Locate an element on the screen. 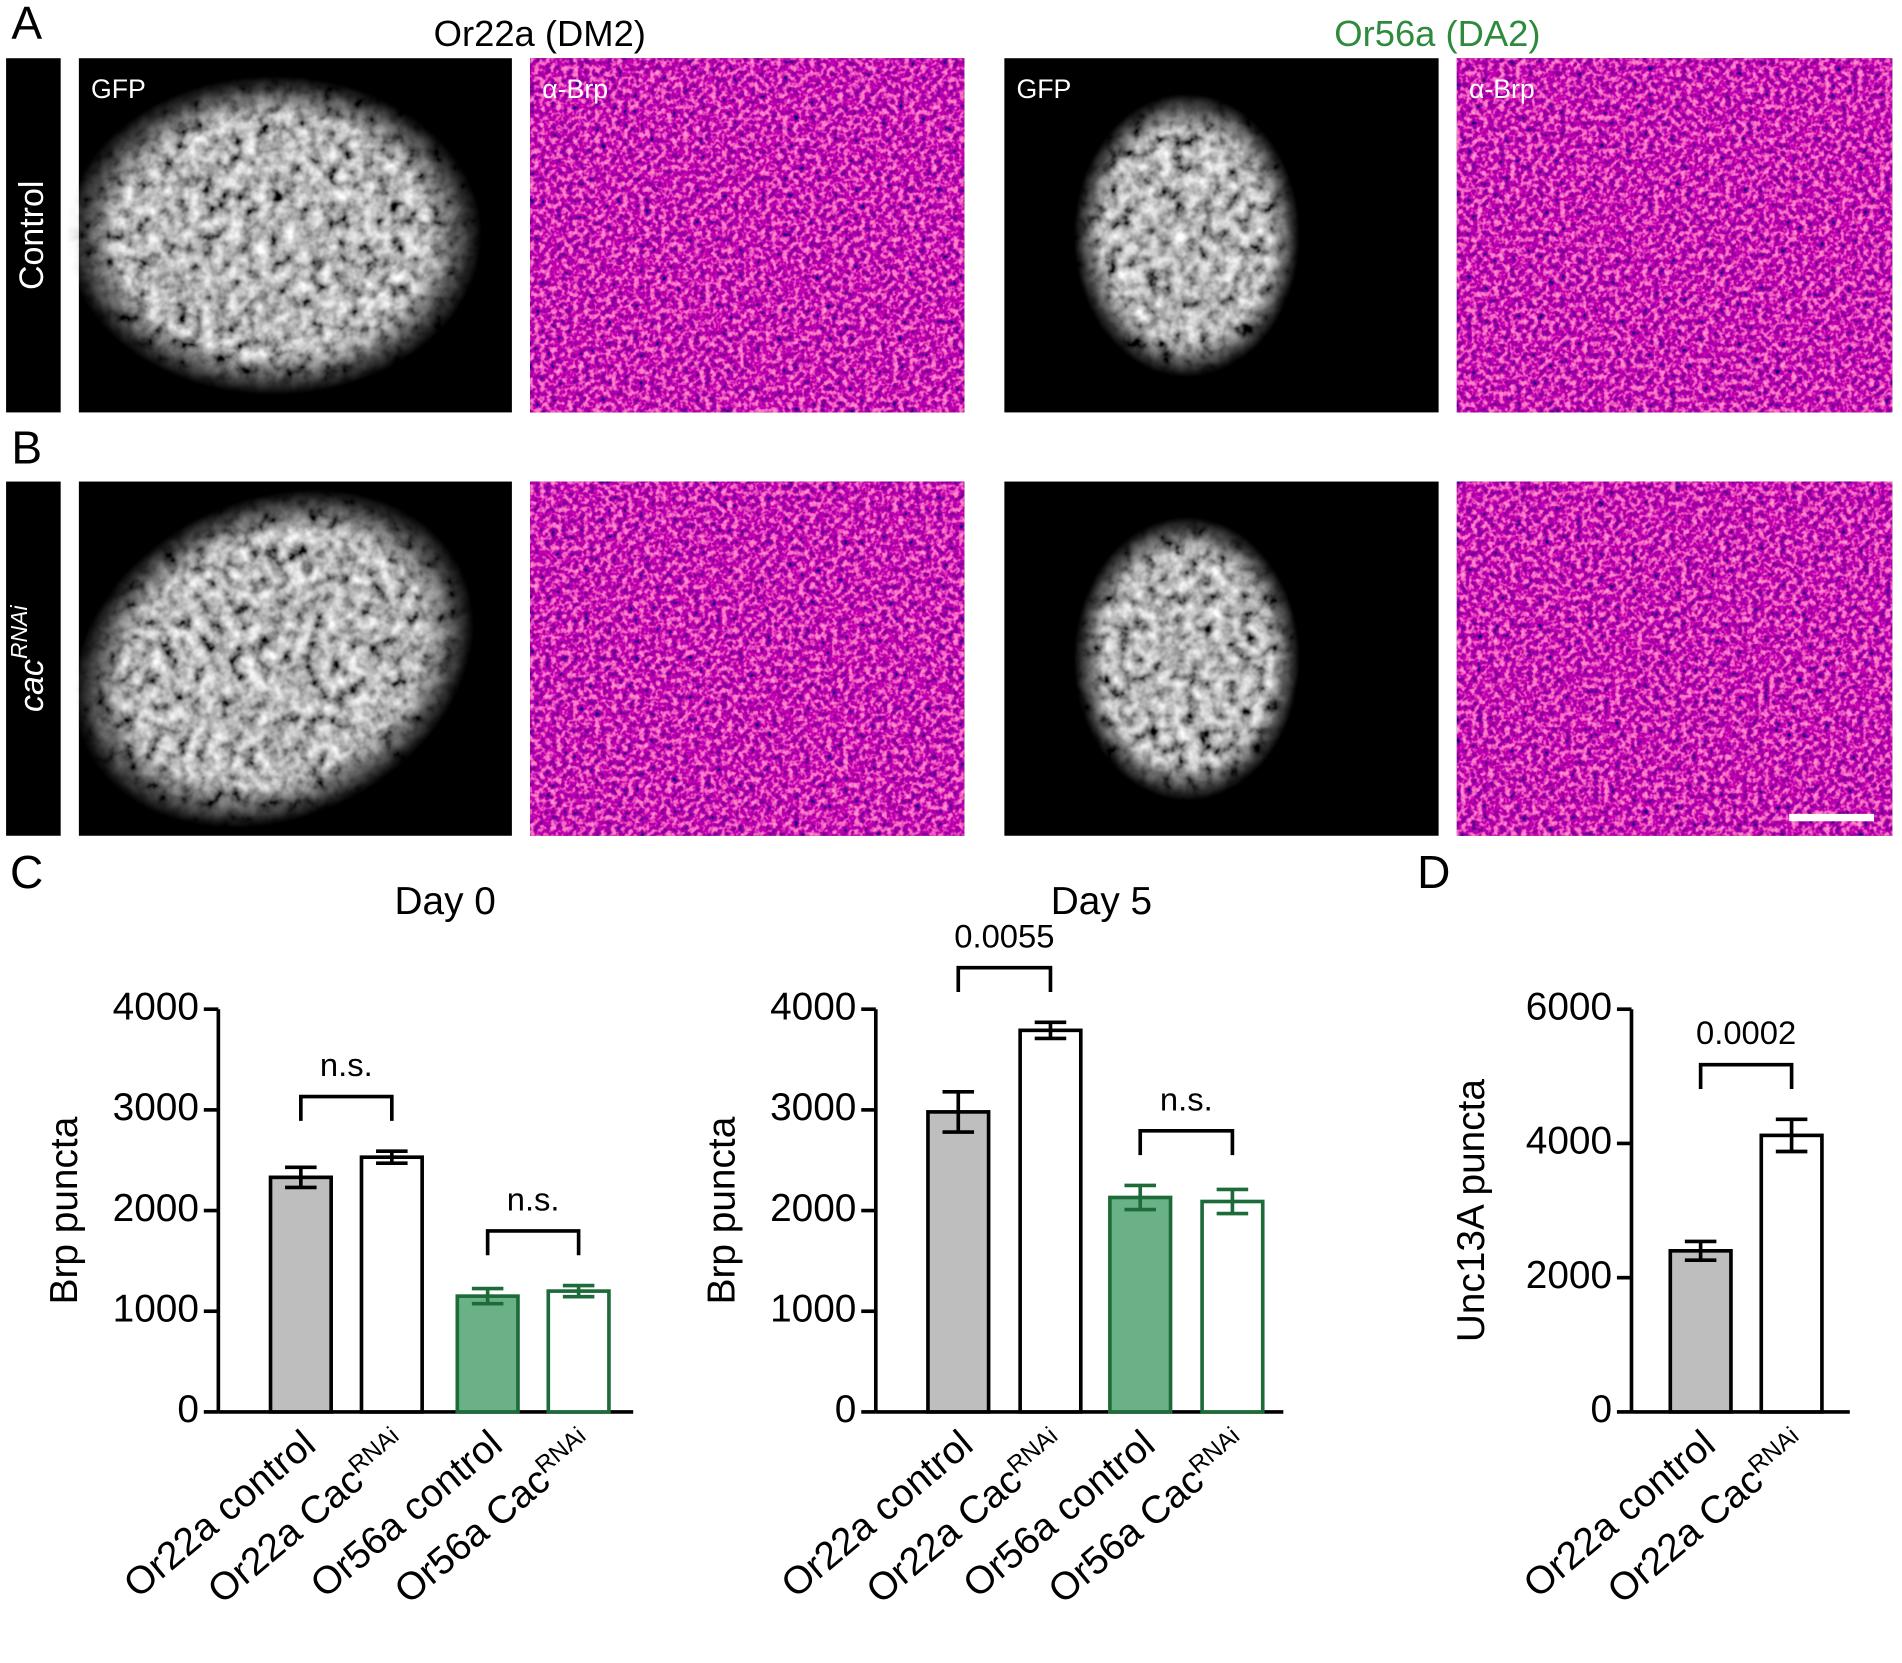  row-label: Control is located at coordinates (32, 235).